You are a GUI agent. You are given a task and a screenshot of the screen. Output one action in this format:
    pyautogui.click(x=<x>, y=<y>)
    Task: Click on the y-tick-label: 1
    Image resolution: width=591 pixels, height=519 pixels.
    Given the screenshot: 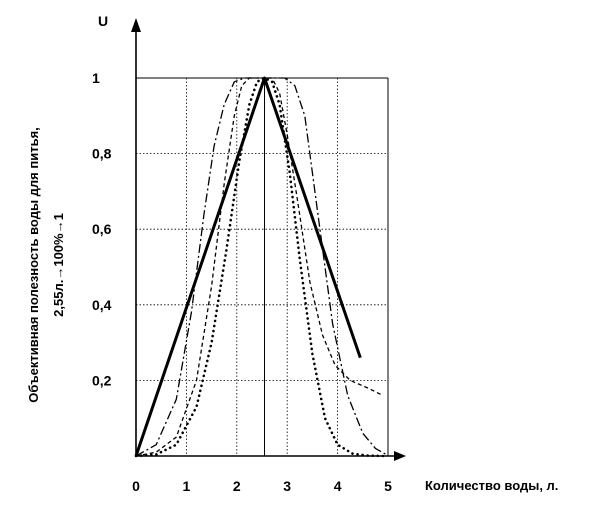 What is the action you would take?
    pyautogui.click(x=96, y=78)
    